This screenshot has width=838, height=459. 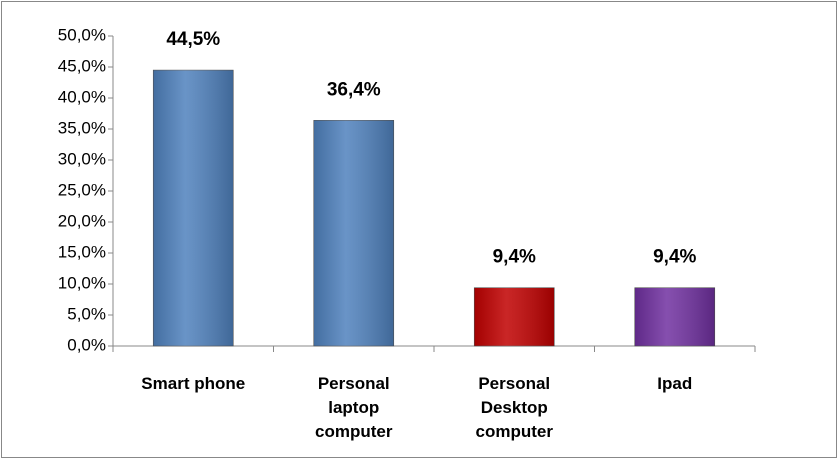 I want to click on y-tick-label: 5,0%, so click(x=86, y=313).